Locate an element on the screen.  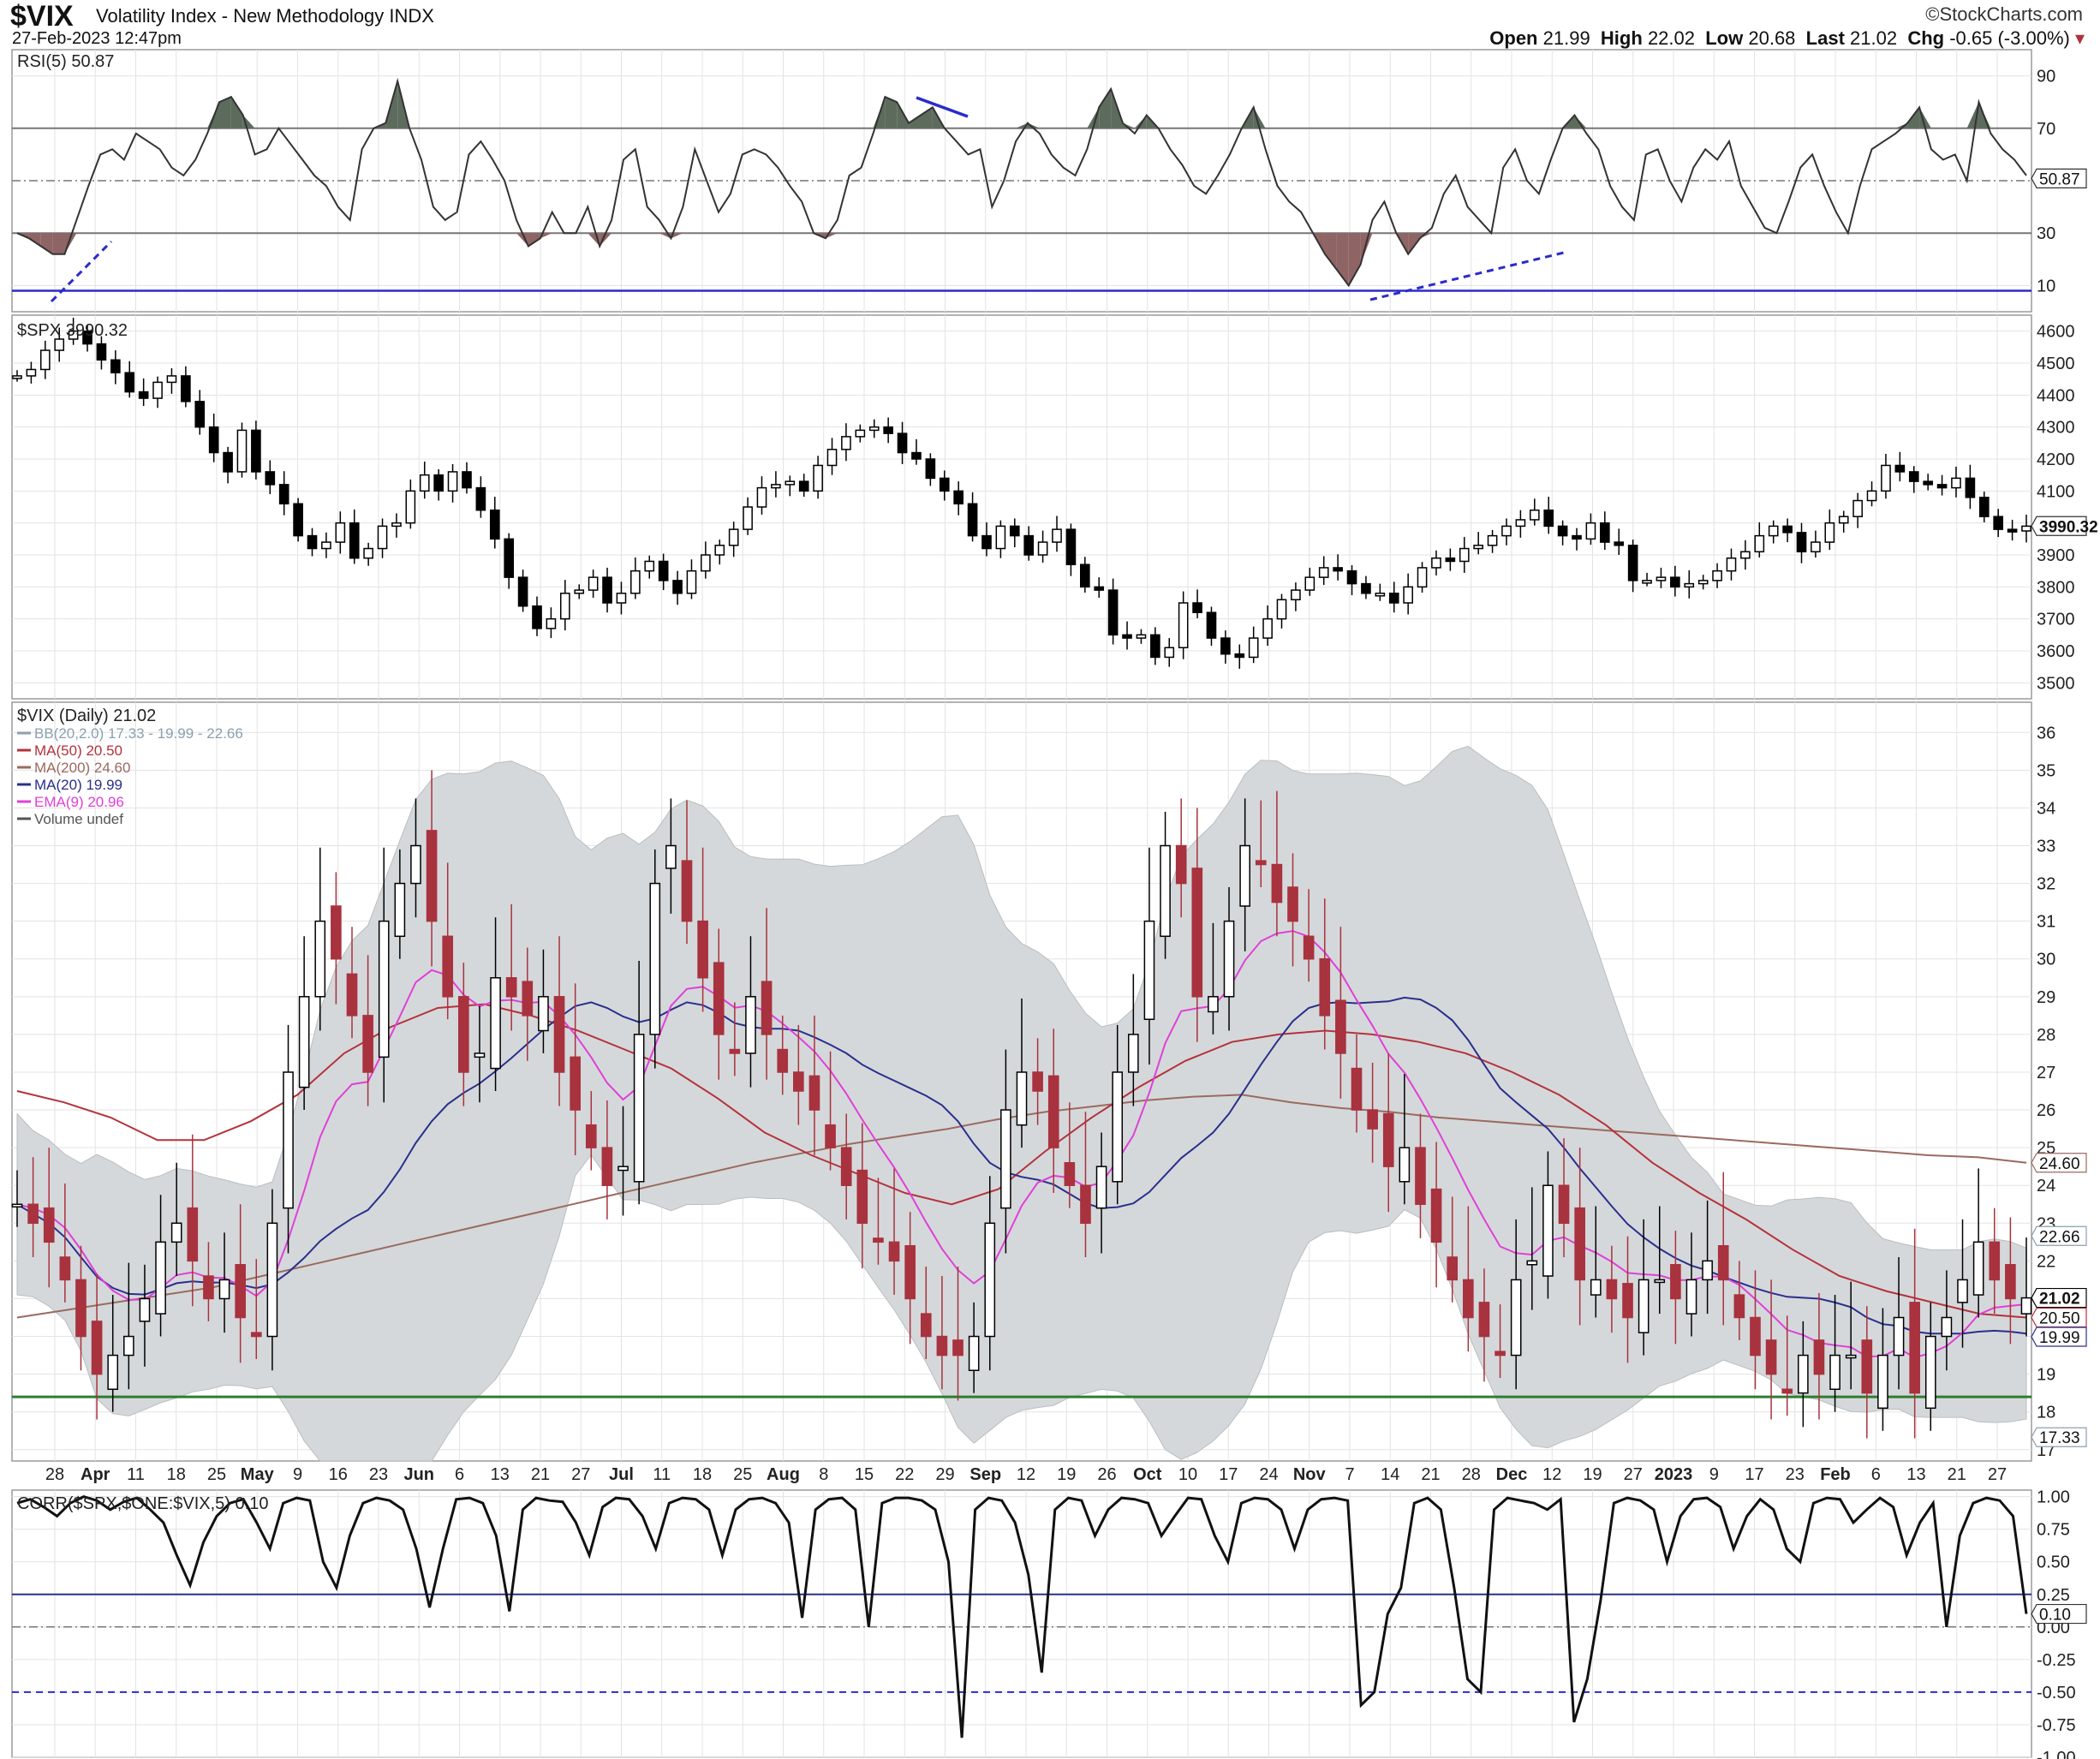
corr-title: CORR($SPX,$ONE:$VIX,5) 0.10 is located at coordinates (142, 1503).